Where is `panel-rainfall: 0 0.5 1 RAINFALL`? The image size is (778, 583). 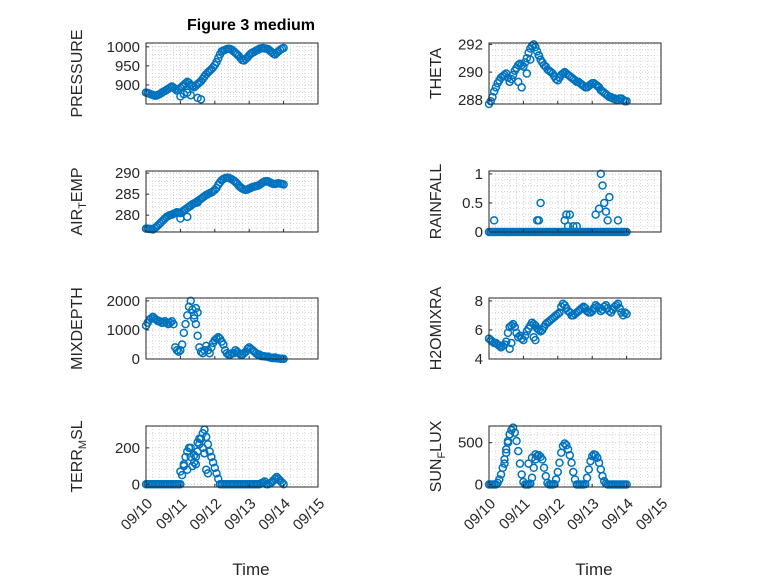 panel-rainfall: 0 0.5 1 RAINFALL is located at coordinates (545, 202).